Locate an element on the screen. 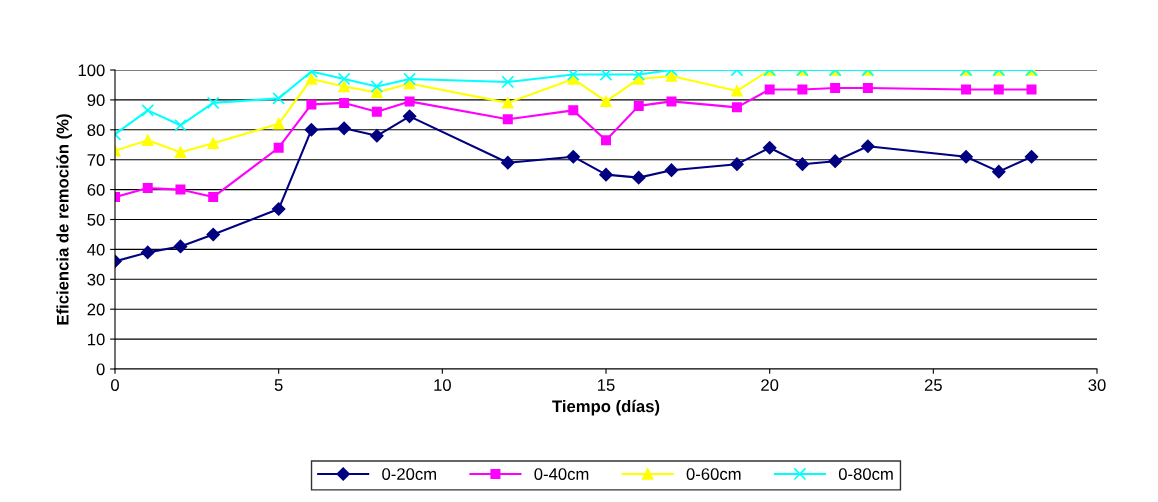 The image size is (1158, 502). legend-label: 0-20cm is located at coordinates (409, 474).